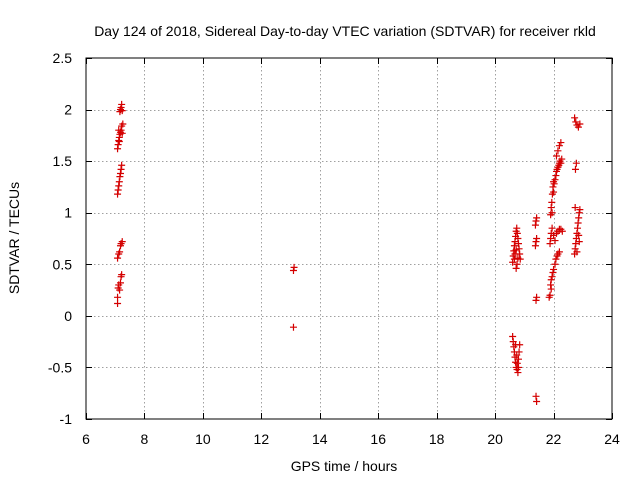 The width and height of the screenshot is (640, 480). What do you see at coordinates (437, 439) in the screenshot?
I see `x-tick-label: 18` at bounding box center [437, 439].